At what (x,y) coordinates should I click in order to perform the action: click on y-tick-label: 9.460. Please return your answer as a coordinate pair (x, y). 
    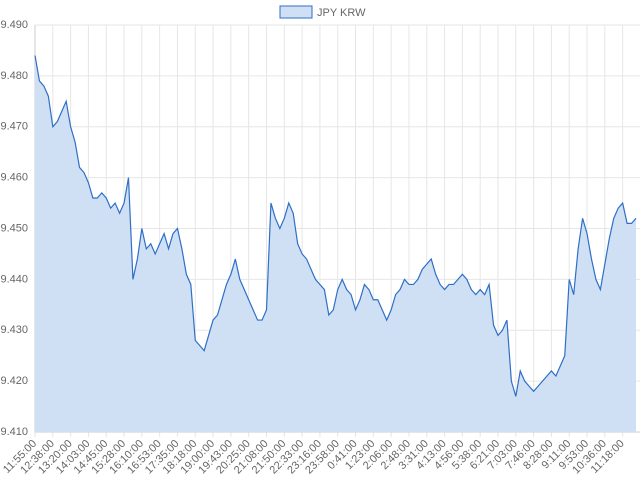
    Looking at the image, I should click on (14, 178).